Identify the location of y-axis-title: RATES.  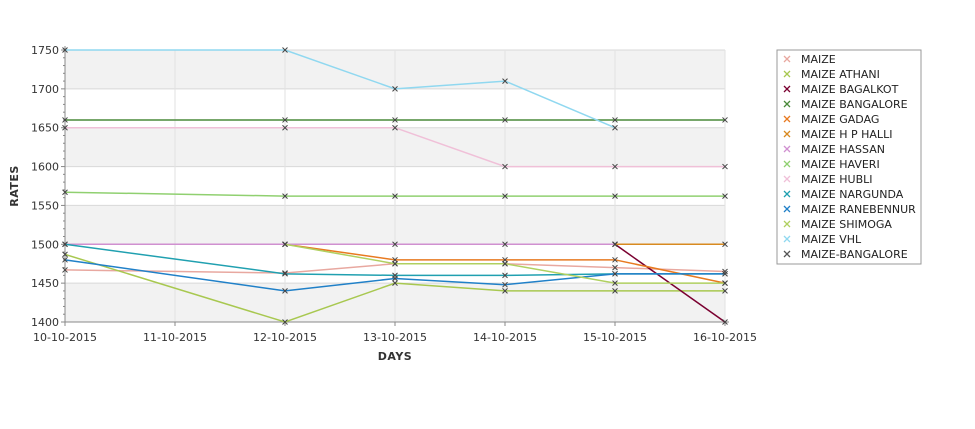
(14, 186).